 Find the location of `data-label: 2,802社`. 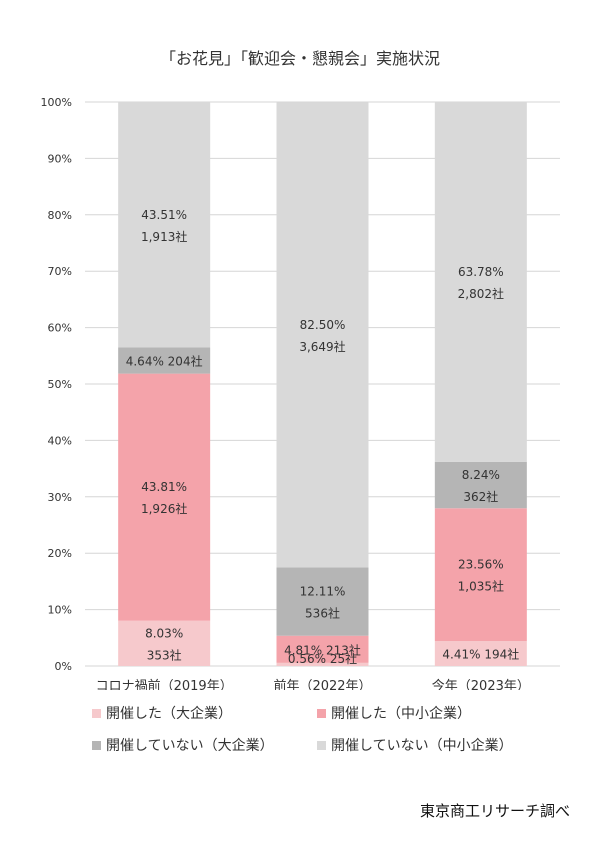

data-label: 2,802社 is located at coordinates (481, 293).